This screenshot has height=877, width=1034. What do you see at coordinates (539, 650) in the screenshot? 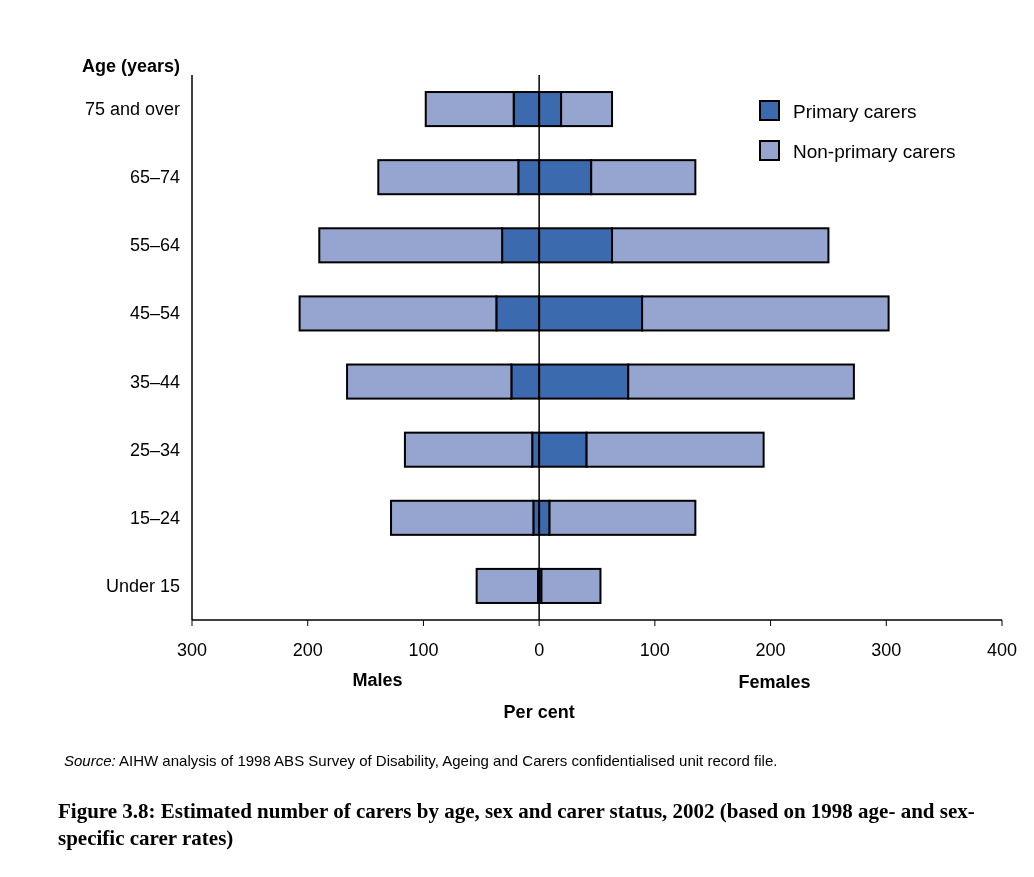
I see `x-tick-label: 0` at bounding box center [539, 650].